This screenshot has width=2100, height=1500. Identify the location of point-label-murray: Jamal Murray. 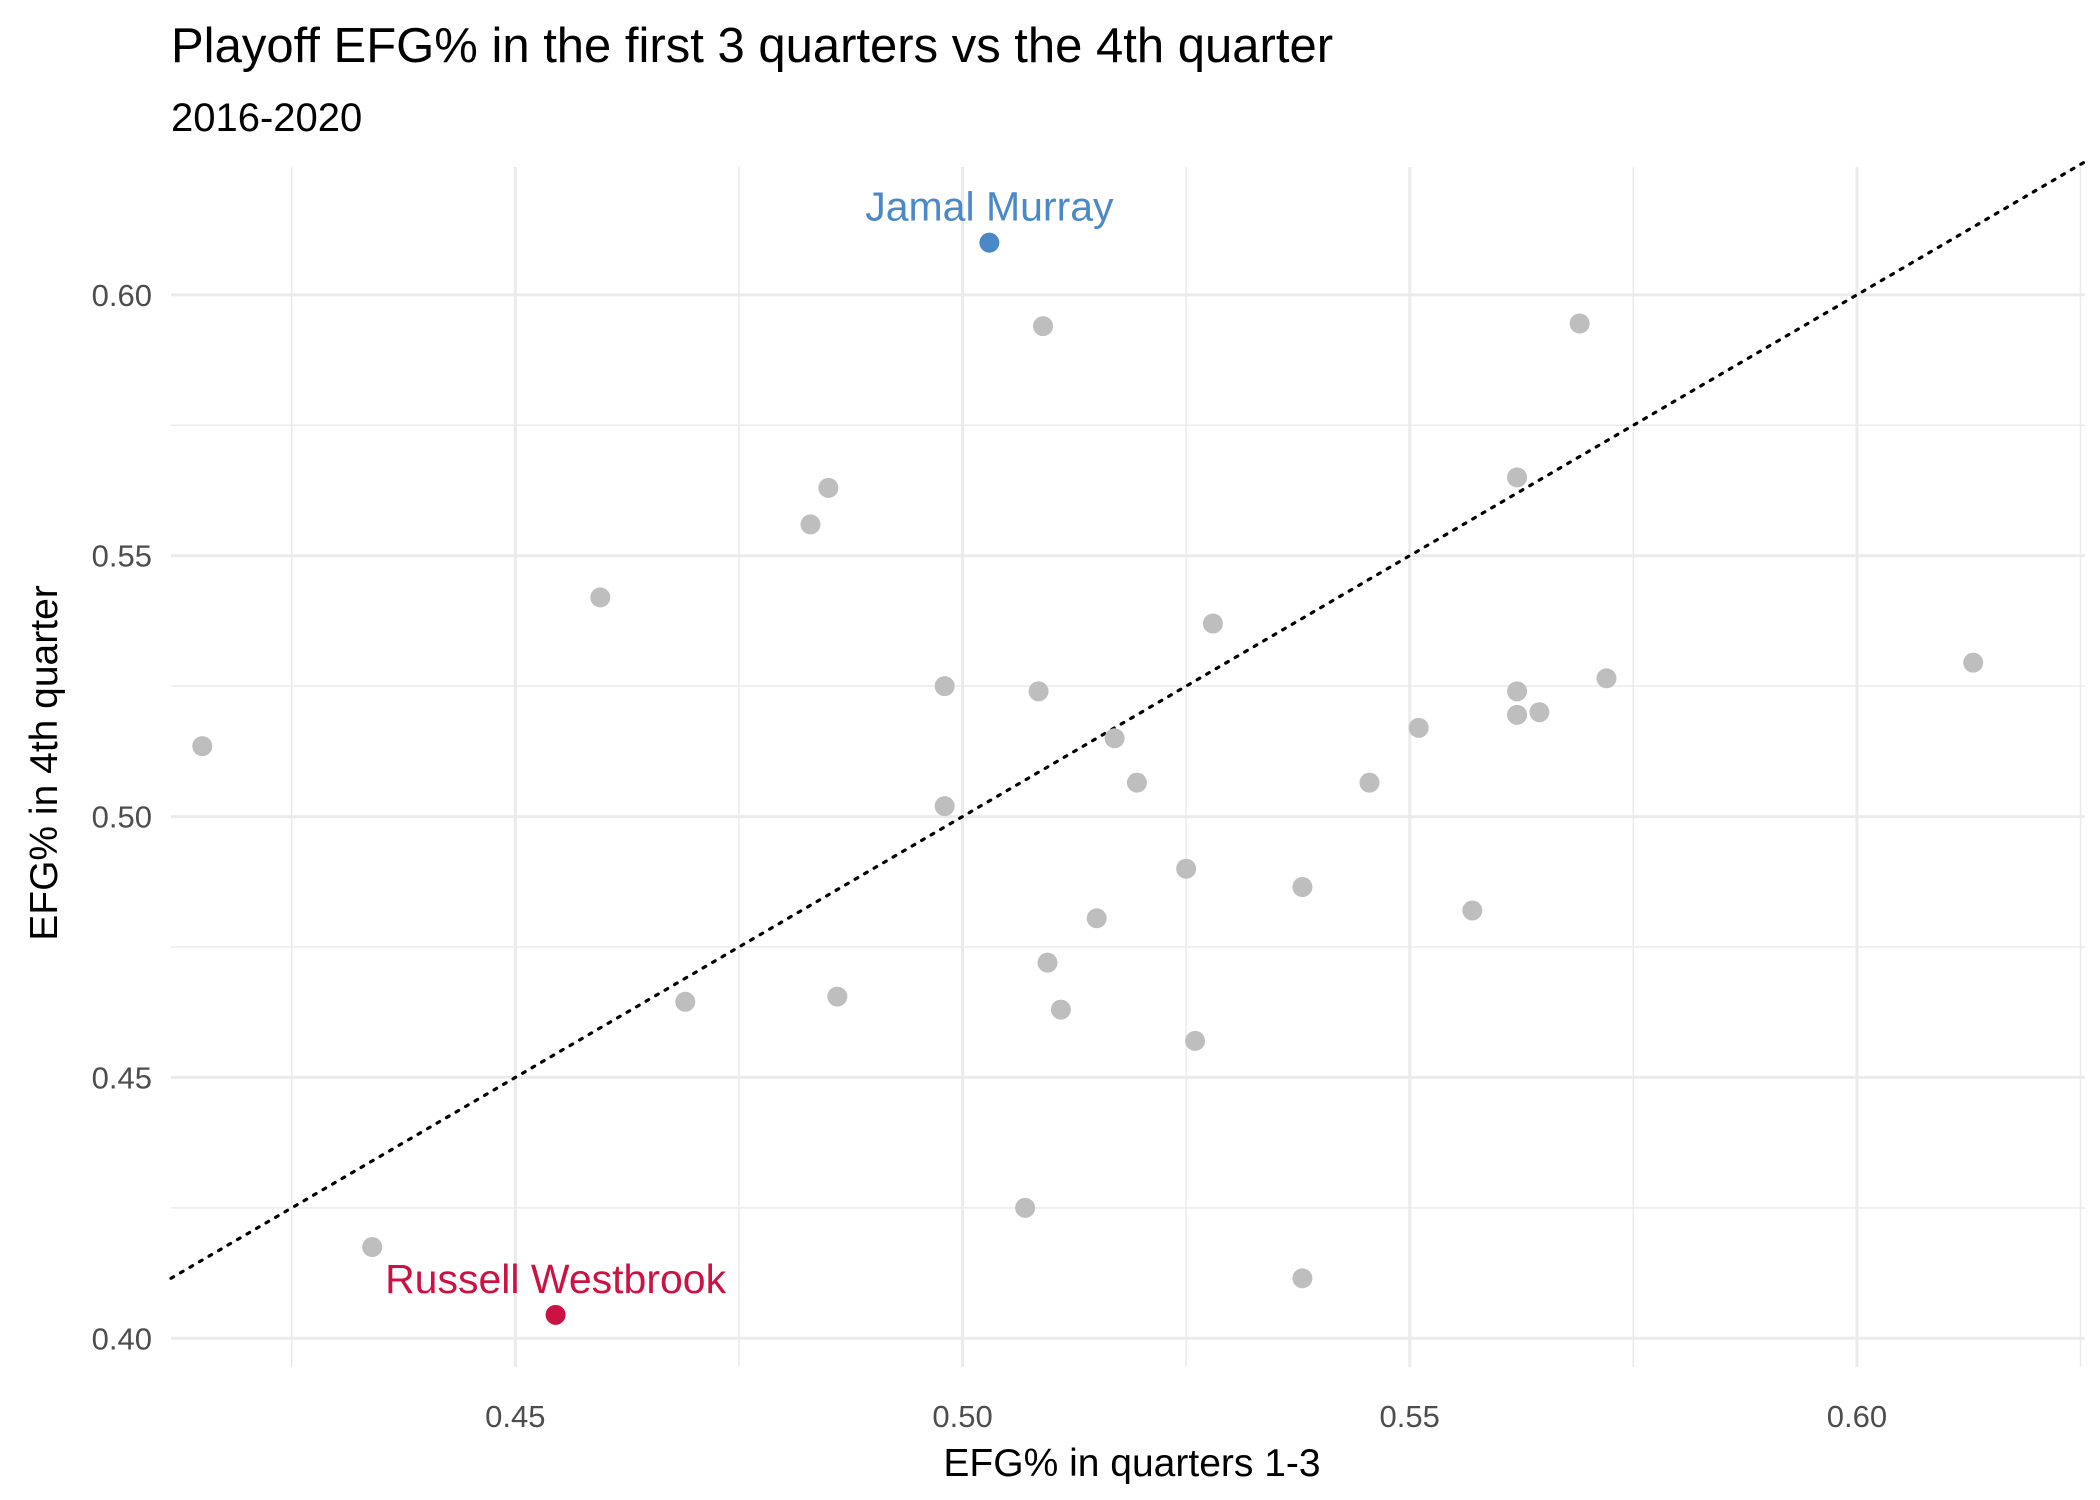
(989, 207).